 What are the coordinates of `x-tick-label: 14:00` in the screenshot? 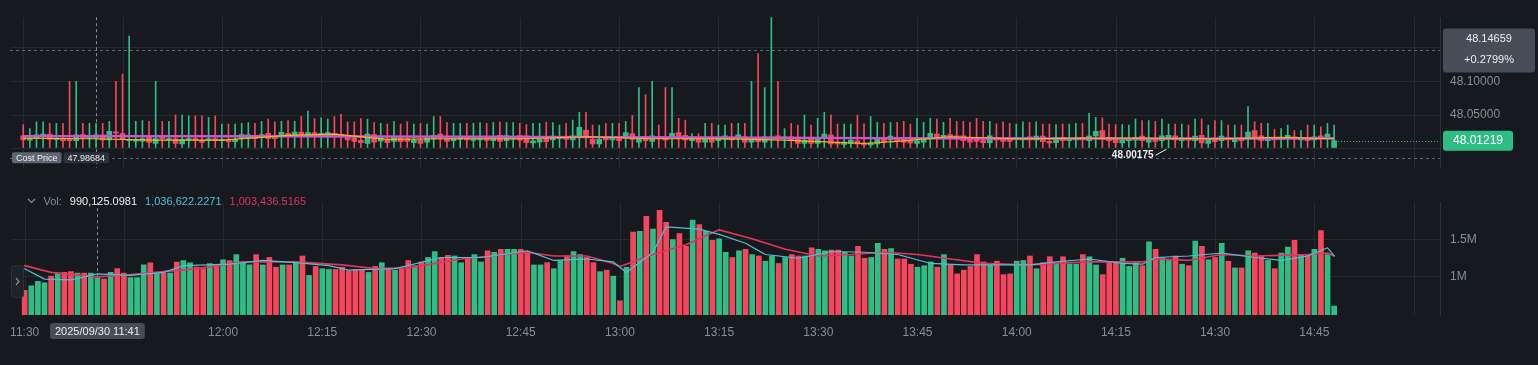 It's located at (1017, 331).